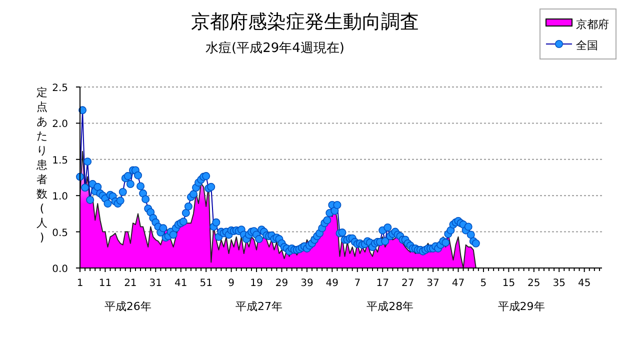 The image size is (631, 347). I want to click on y-tick-label: 2.0, so click(60, 124).